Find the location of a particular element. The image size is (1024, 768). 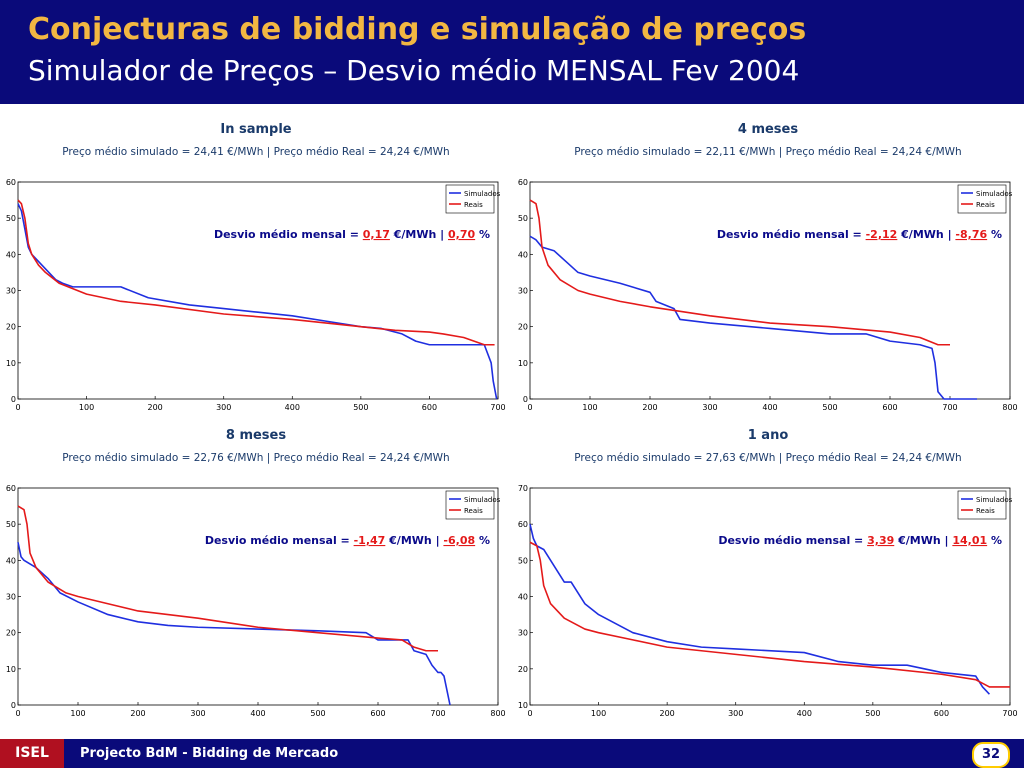

org-label: ISEL is located at coordinates (32, 753).